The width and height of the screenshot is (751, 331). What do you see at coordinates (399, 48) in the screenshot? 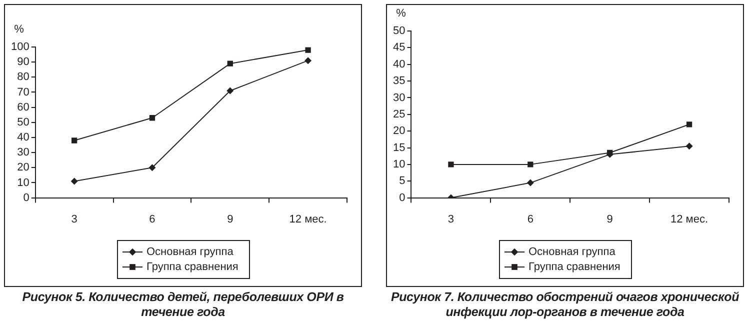
I see `y-tick-label: 45` at bounding box center [399, 48].